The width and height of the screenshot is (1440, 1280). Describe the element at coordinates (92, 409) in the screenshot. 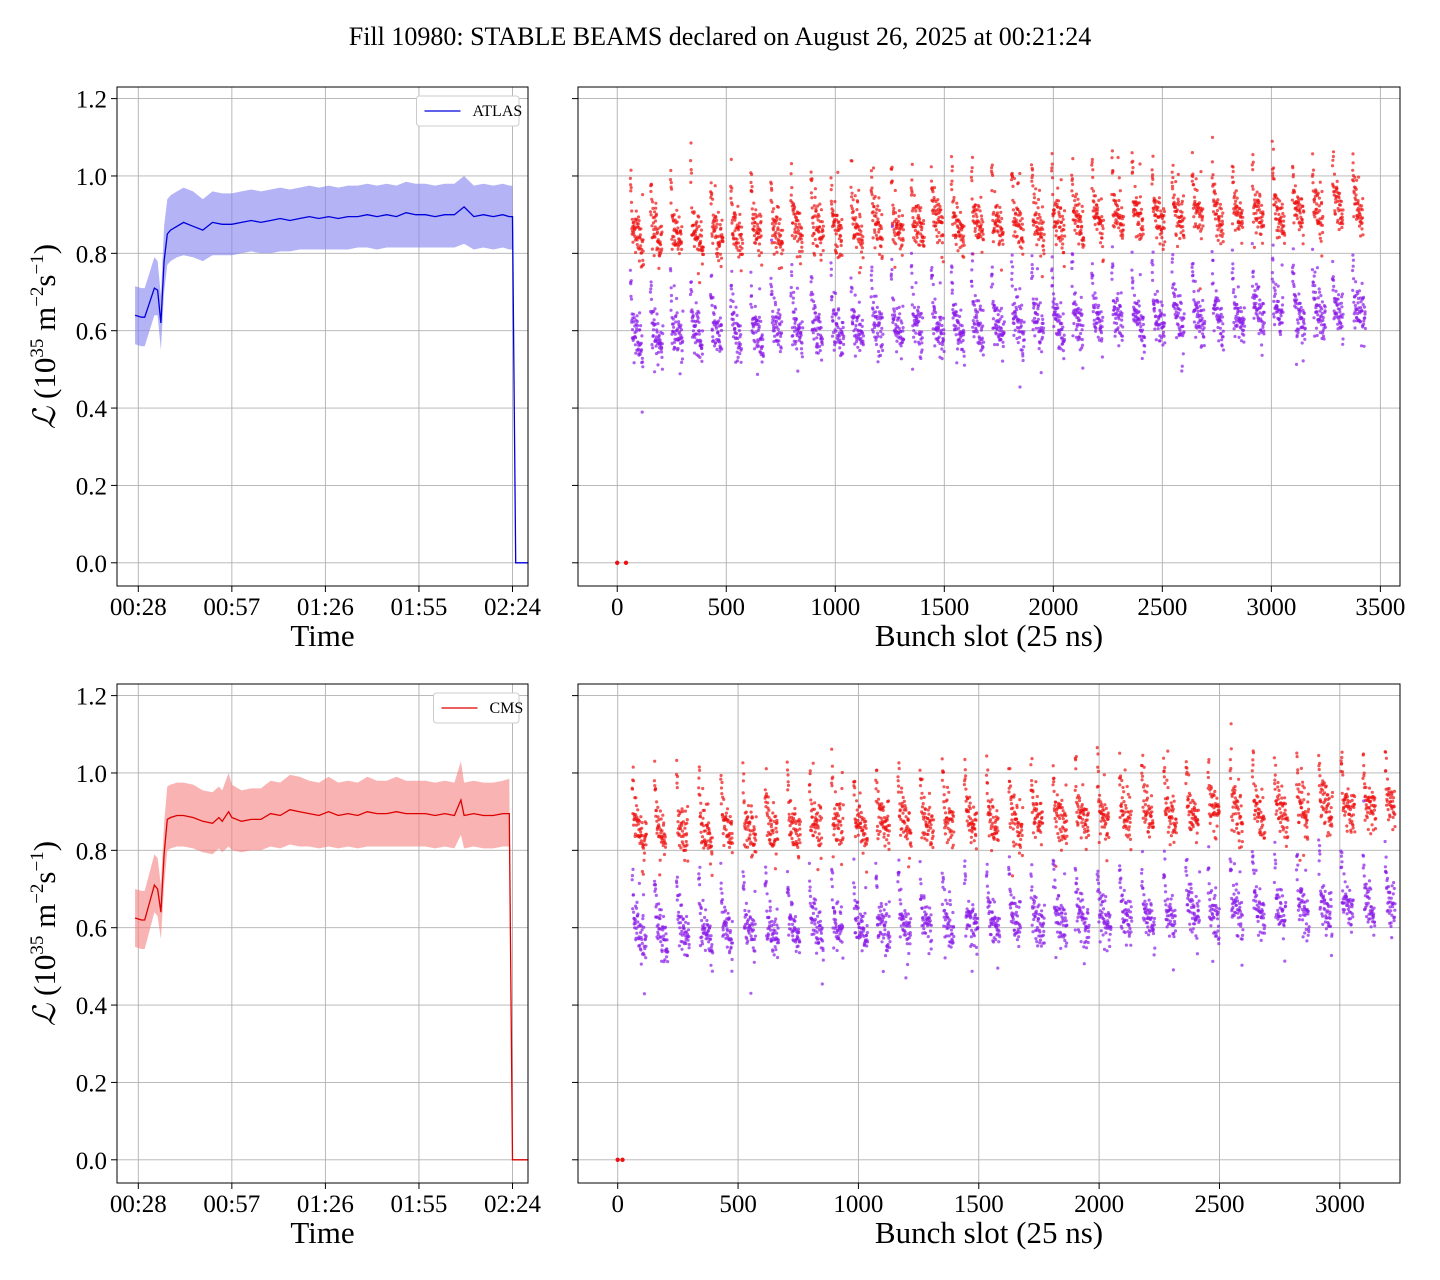

I see `y-tick-label: 0.4` at that location.